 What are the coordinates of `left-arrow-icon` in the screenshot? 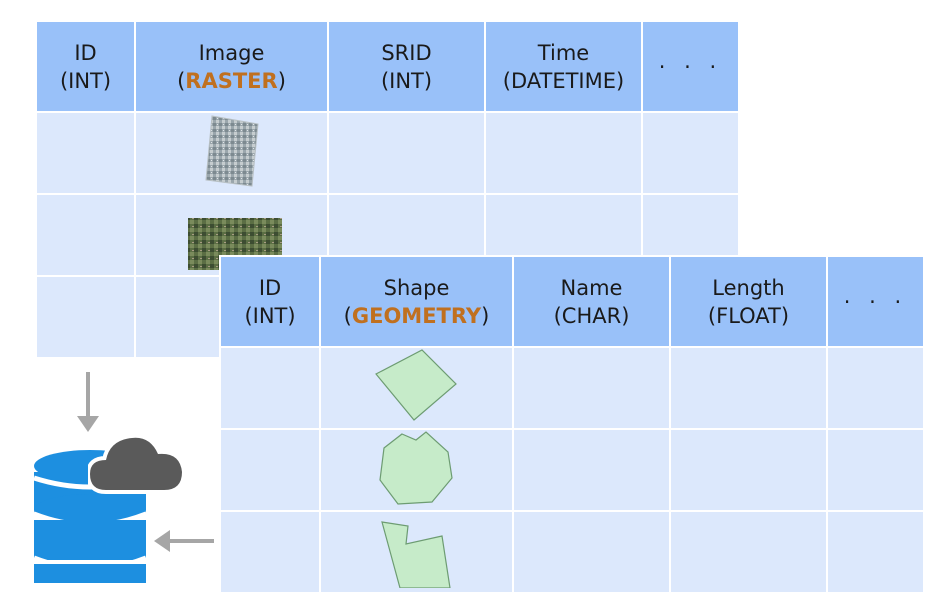 It's located at (184, 541).